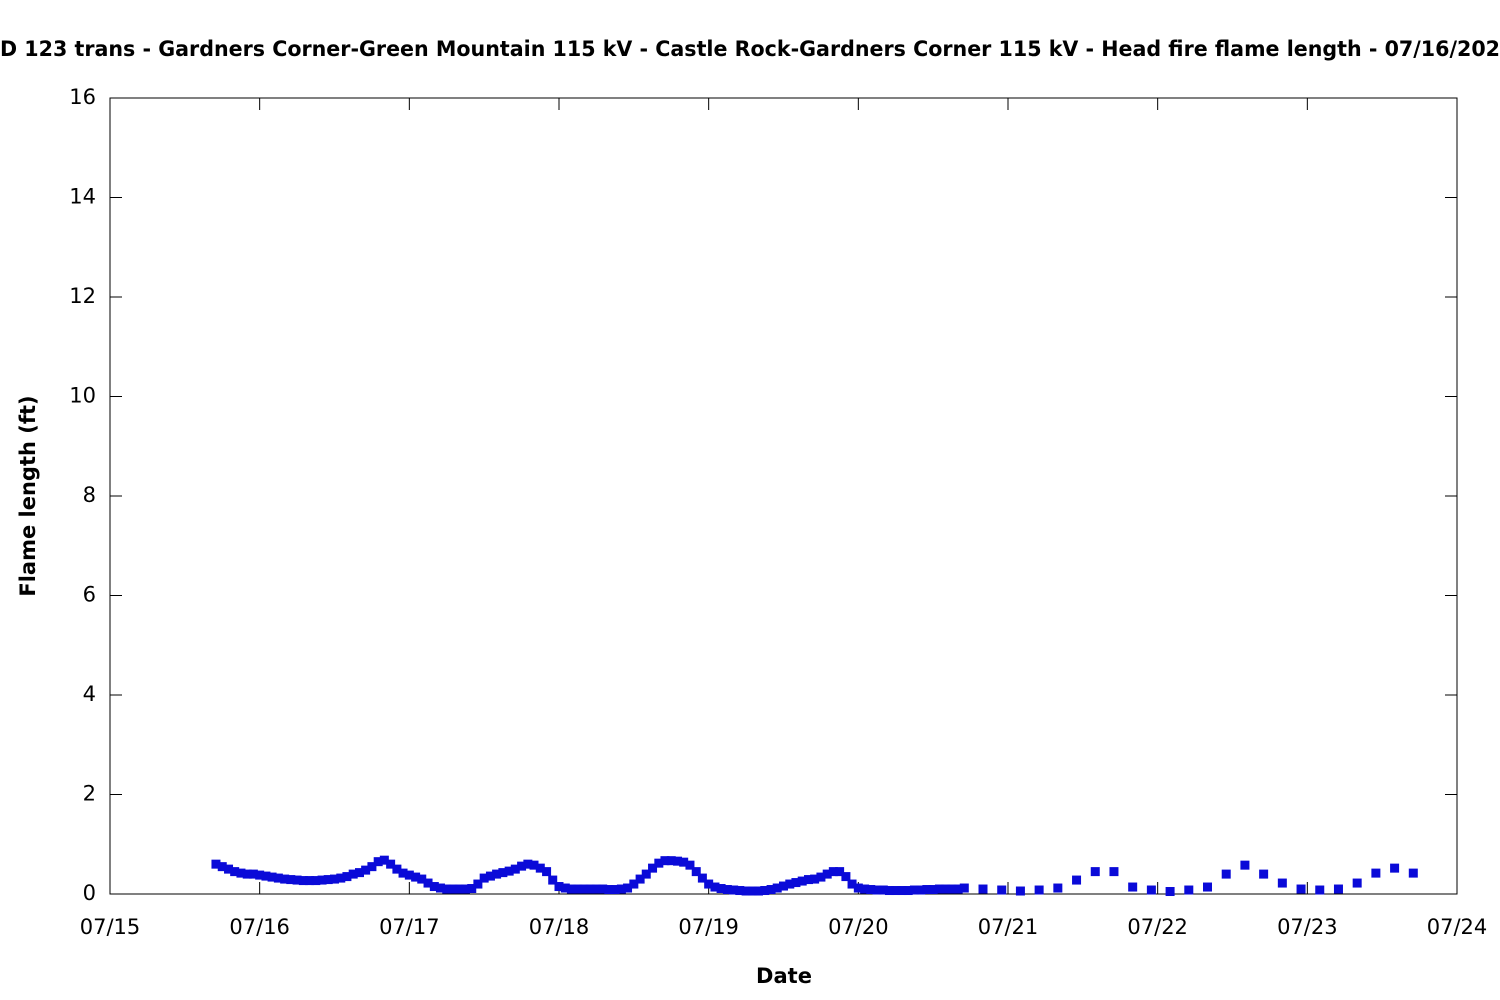  I want to click on x-tick-label: 07/18, so click(559, 927).